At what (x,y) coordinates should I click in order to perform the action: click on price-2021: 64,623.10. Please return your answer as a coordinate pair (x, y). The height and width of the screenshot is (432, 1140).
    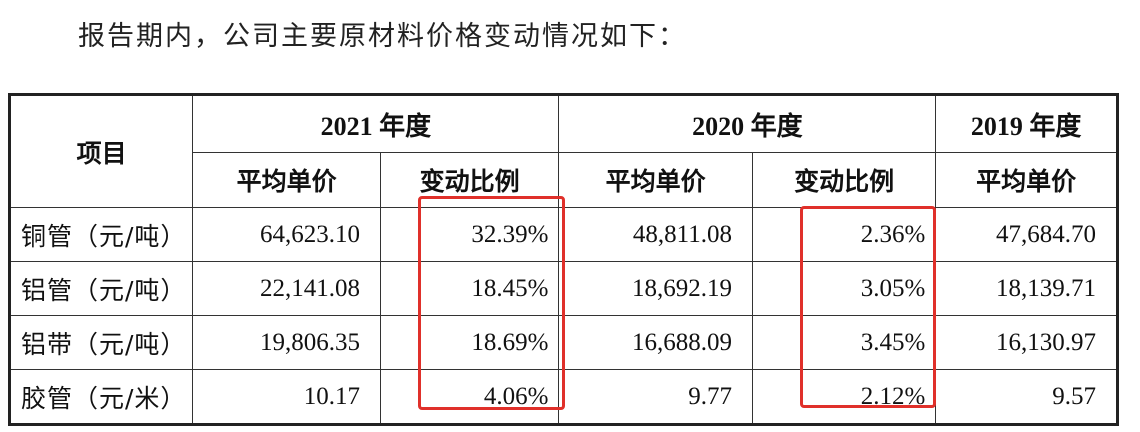
    Looking at the image, I should click on (286, 234).